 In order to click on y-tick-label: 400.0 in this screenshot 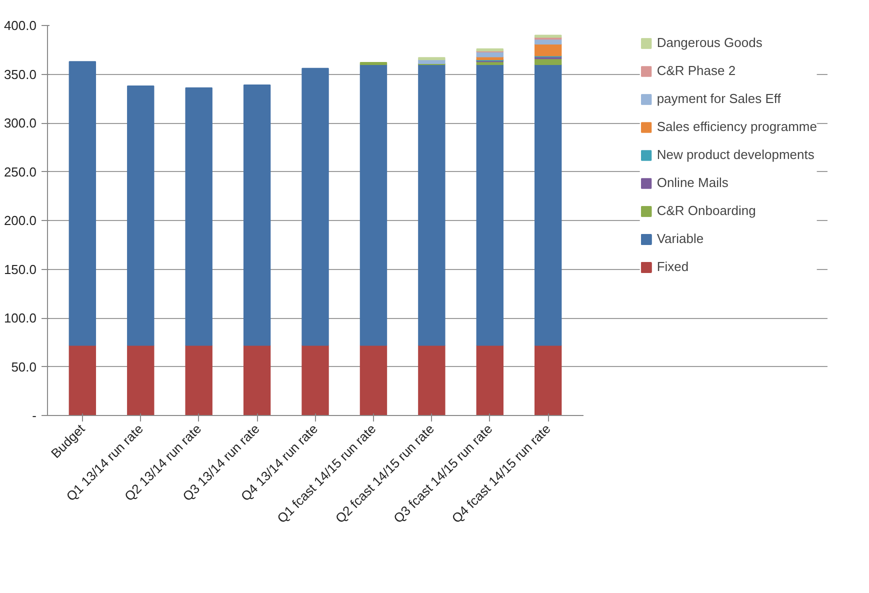, I will do `click(20, 25)`.